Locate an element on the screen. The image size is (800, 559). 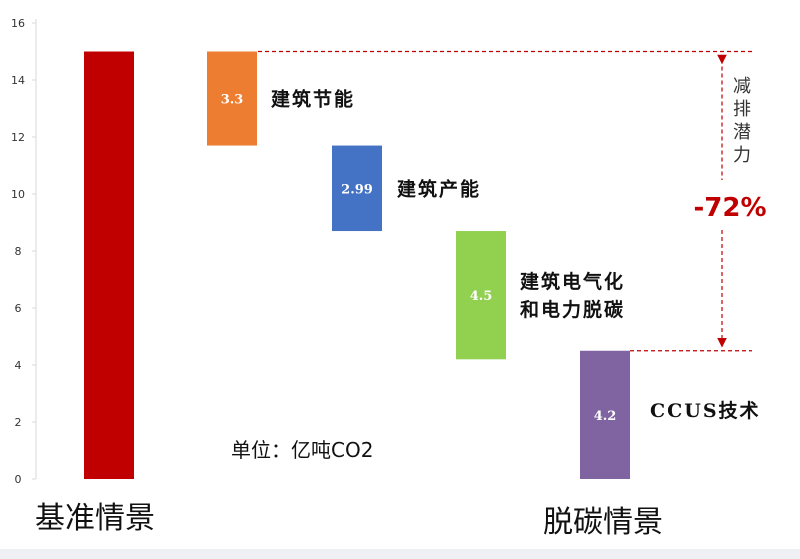
reduction-label-char: 排 is located at coordinates (742, 109).